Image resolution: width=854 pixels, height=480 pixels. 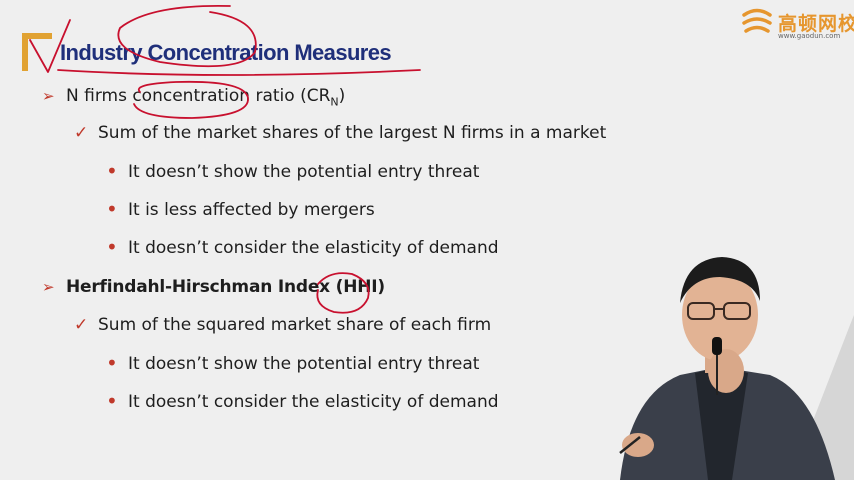 I want to click on logo-url: www.gaodun.com, so click(x=809, y=36).